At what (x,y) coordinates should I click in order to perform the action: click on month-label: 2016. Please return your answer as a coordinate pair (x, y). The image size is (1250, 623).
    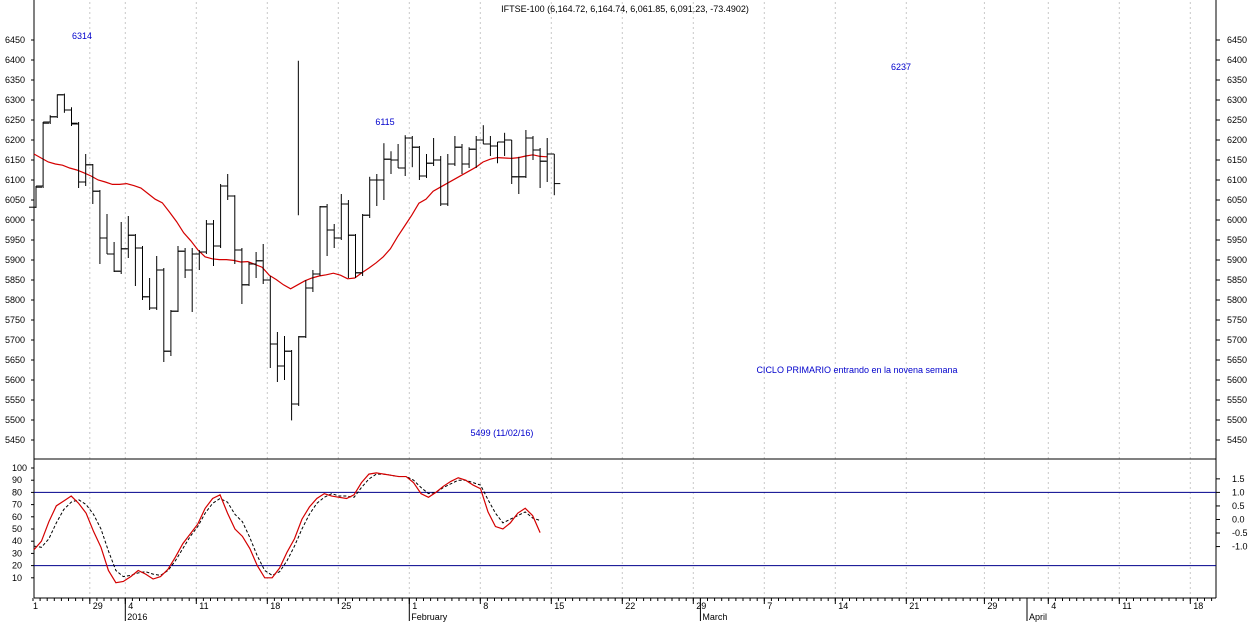
    Looking at the image, I should click on (137, 617).